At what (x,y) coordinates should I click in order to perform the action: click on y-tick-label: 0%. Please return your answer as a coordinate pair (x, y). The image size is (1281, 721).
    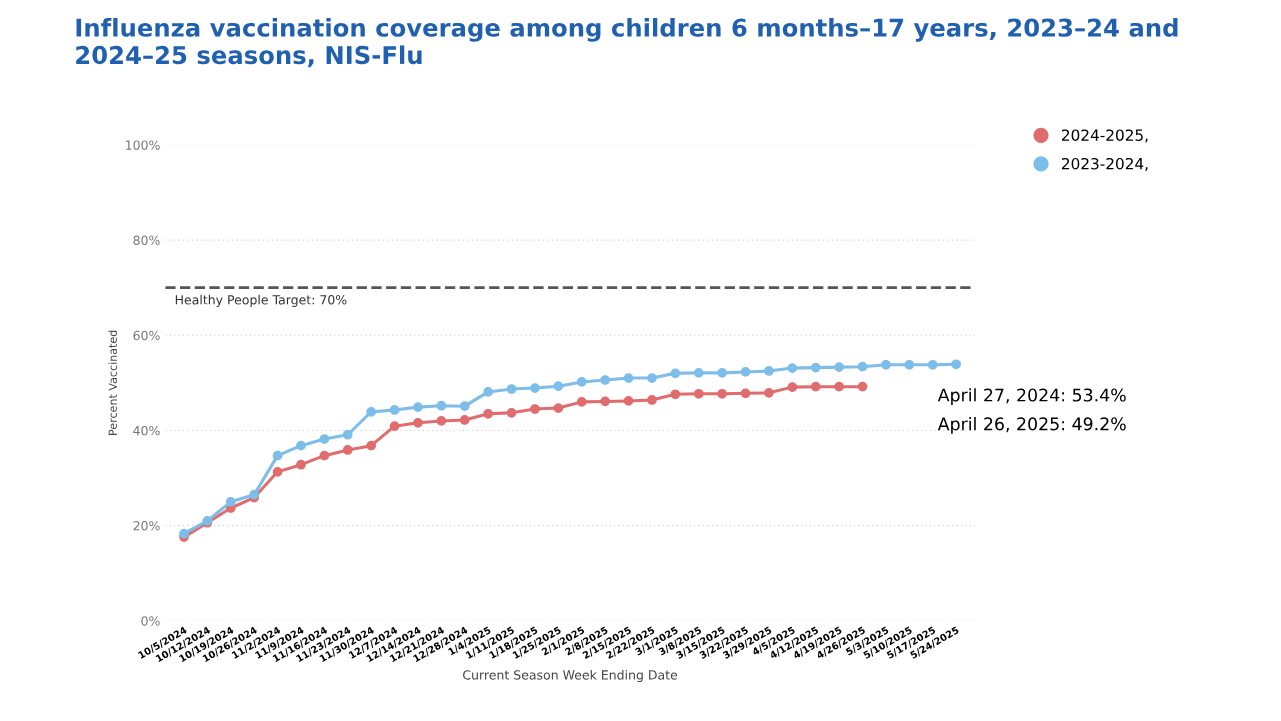
    Looking at the image, I should click on (150, 621).